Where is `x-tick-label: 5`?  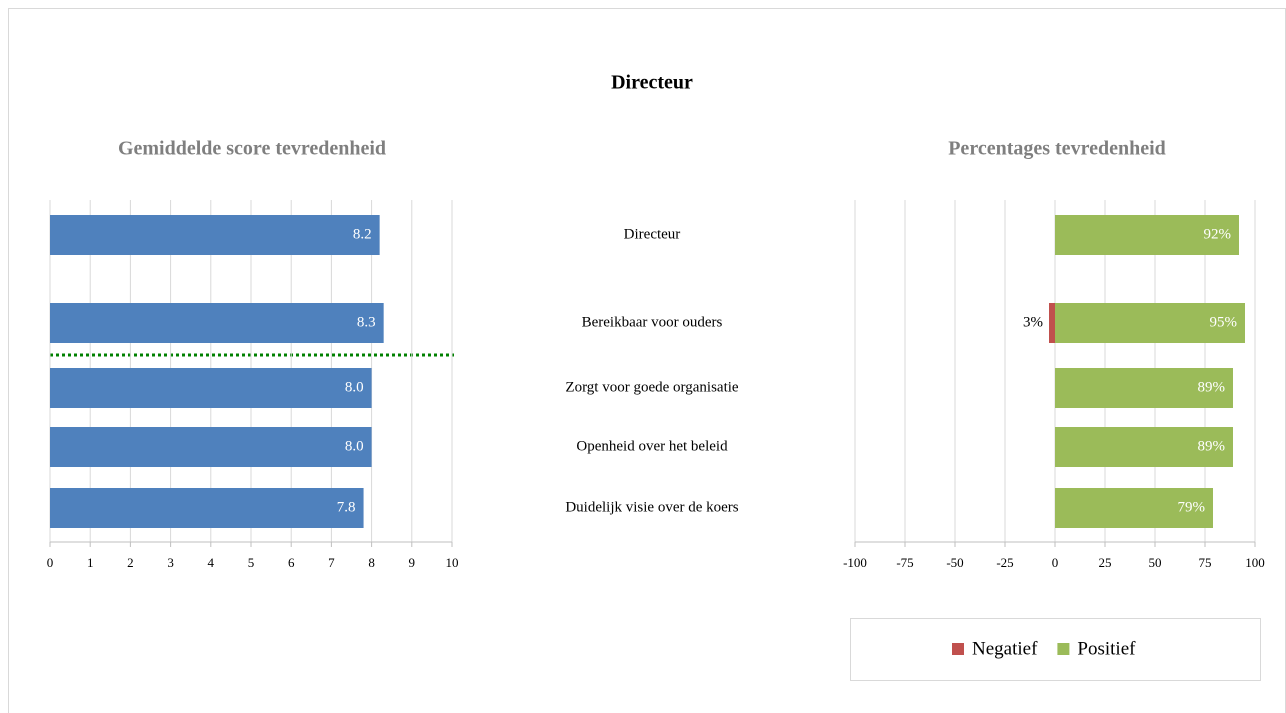
x-tick-label: 5 is located at coordinates (251, 562).